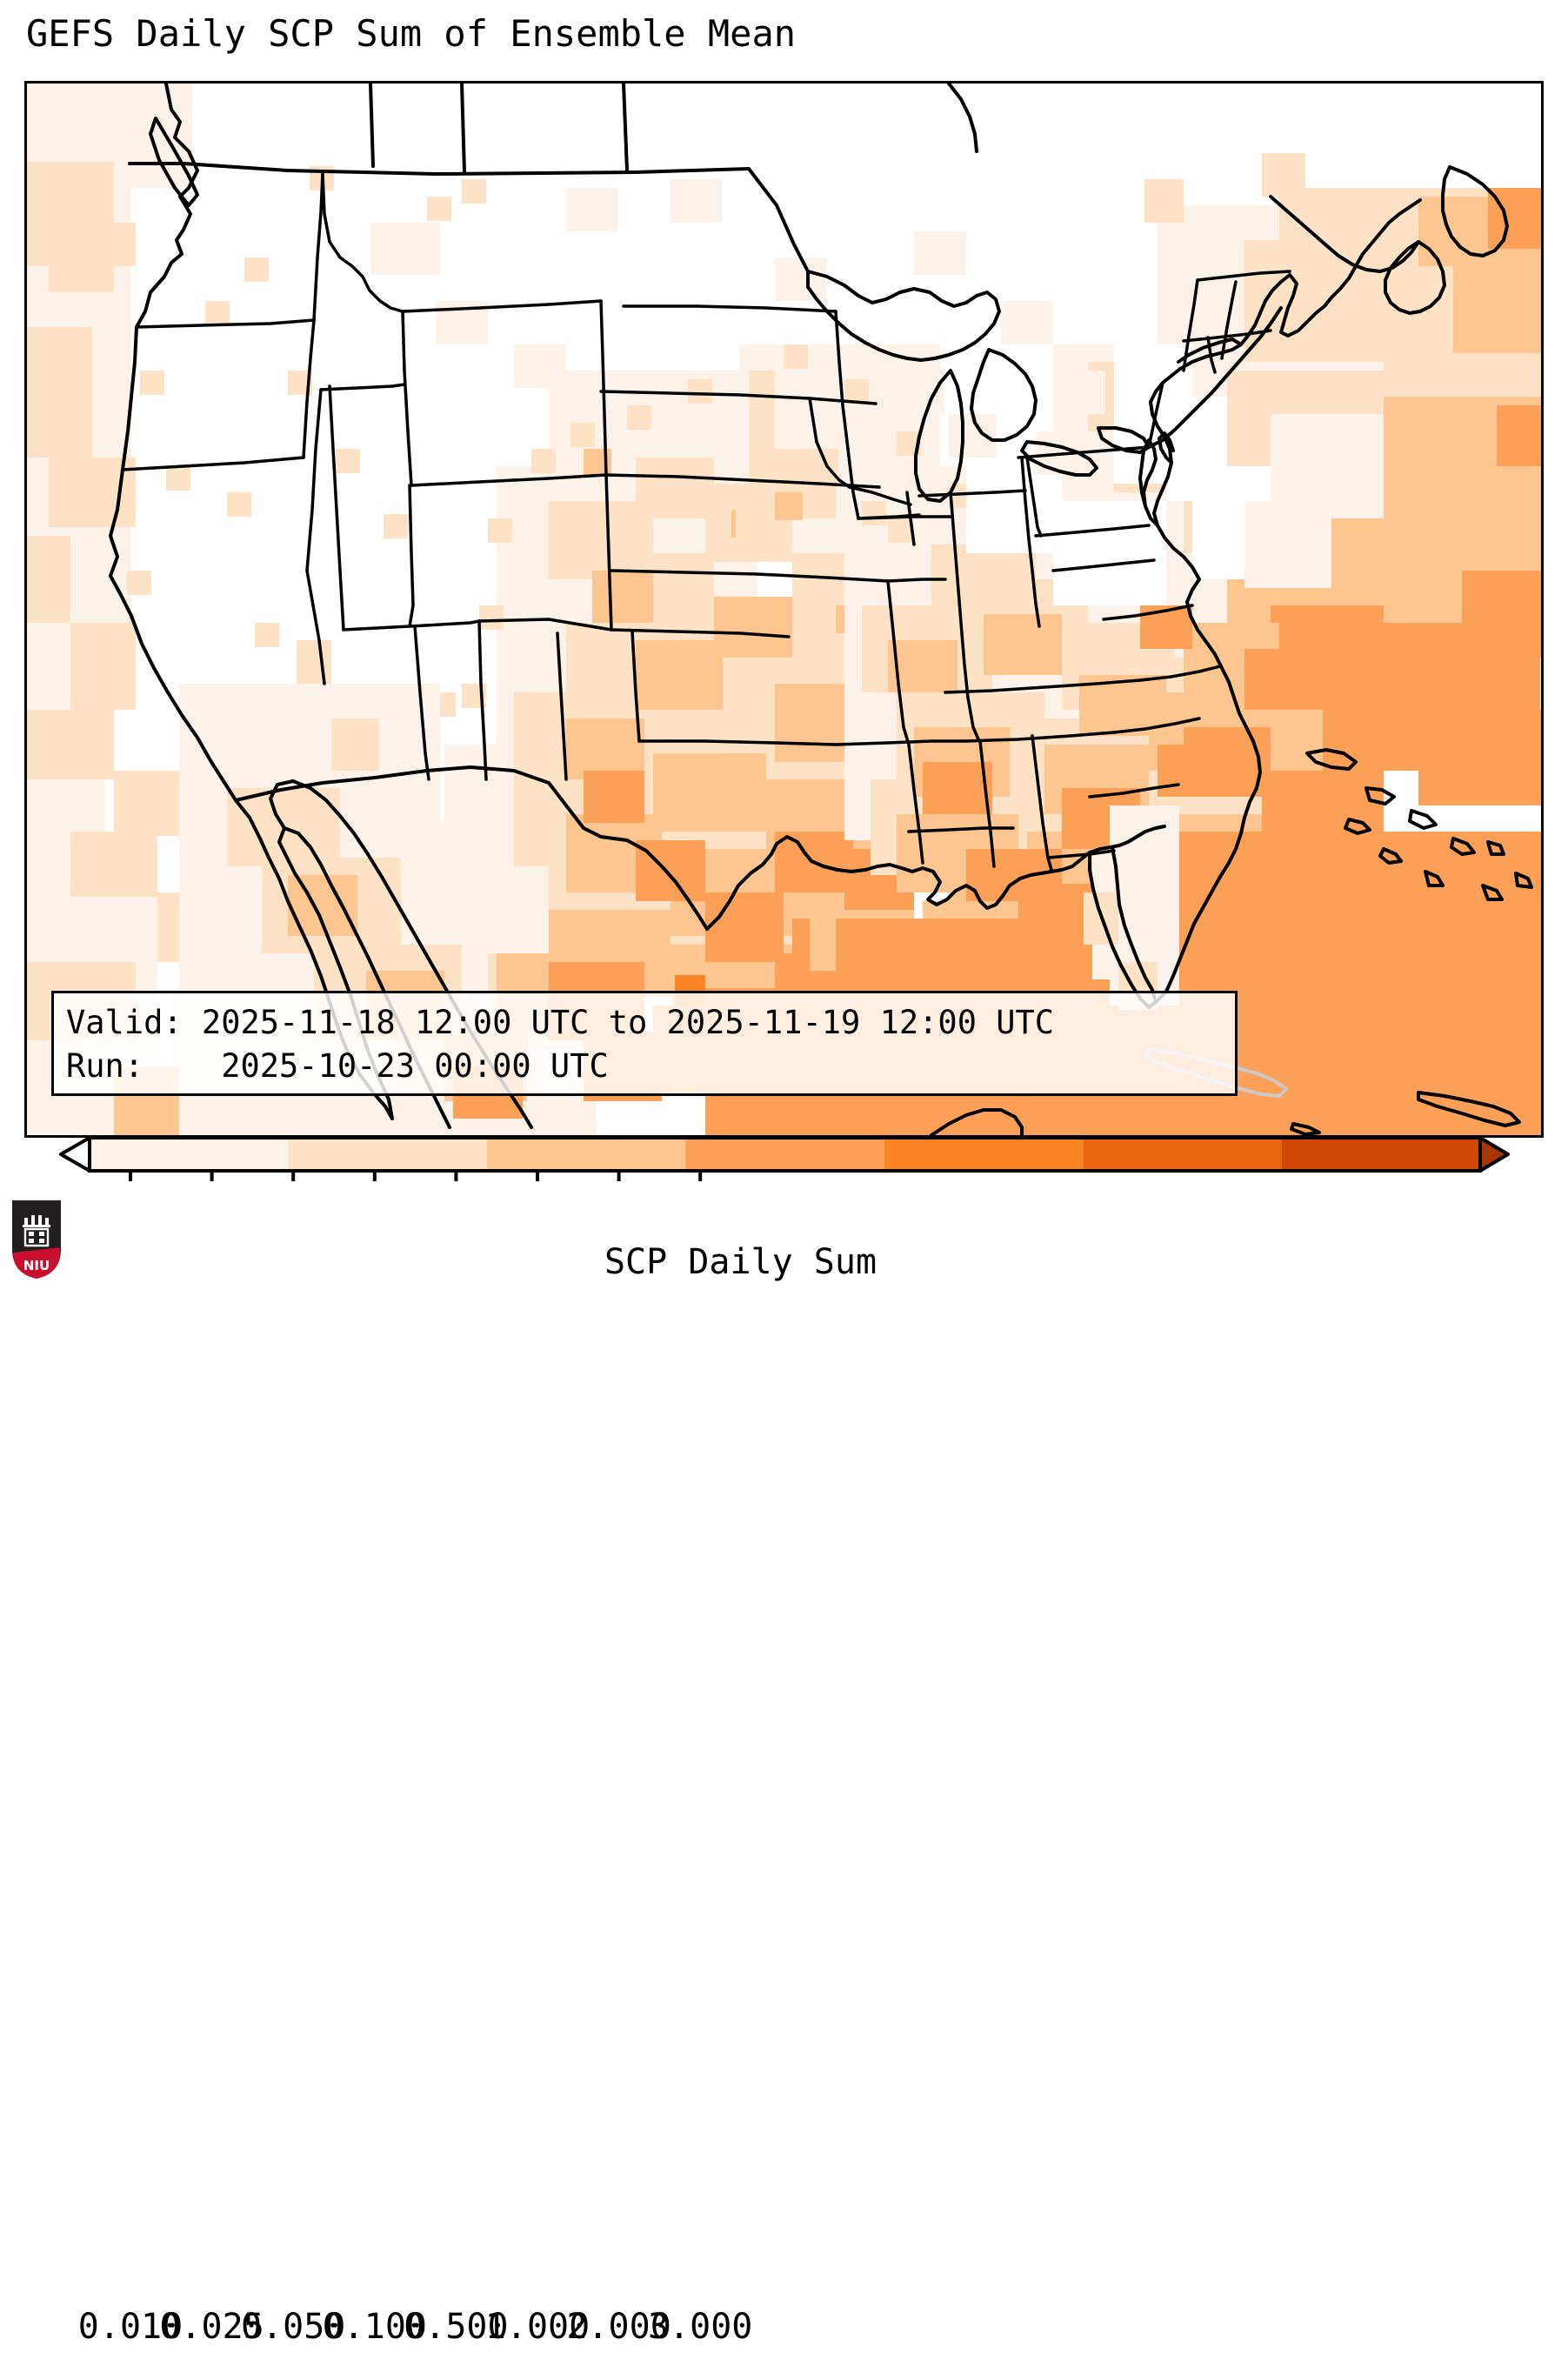 Image resolution: width=1568 pixels, height=2359 pixels. Describe the element at coordinates (1113, 848) in the screenshot. I see `ms-al-fl-panhandle-coast` at that location.